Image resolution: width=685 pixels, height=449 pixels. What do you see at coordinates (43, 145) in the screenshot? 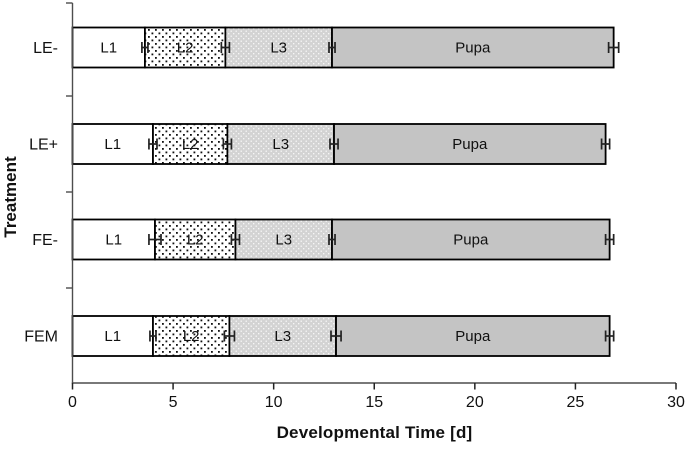
I see `category-label-1: LE+` at bounding box center [43, 145].